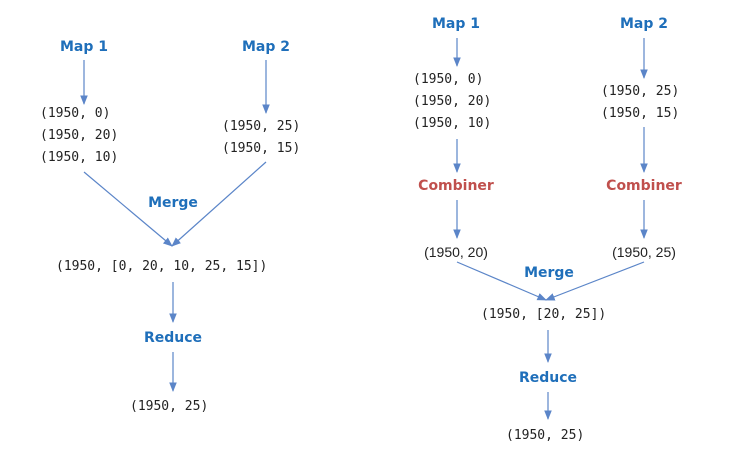  I want to click on arrow-right-combined2-to-merge, so click(595, 281).